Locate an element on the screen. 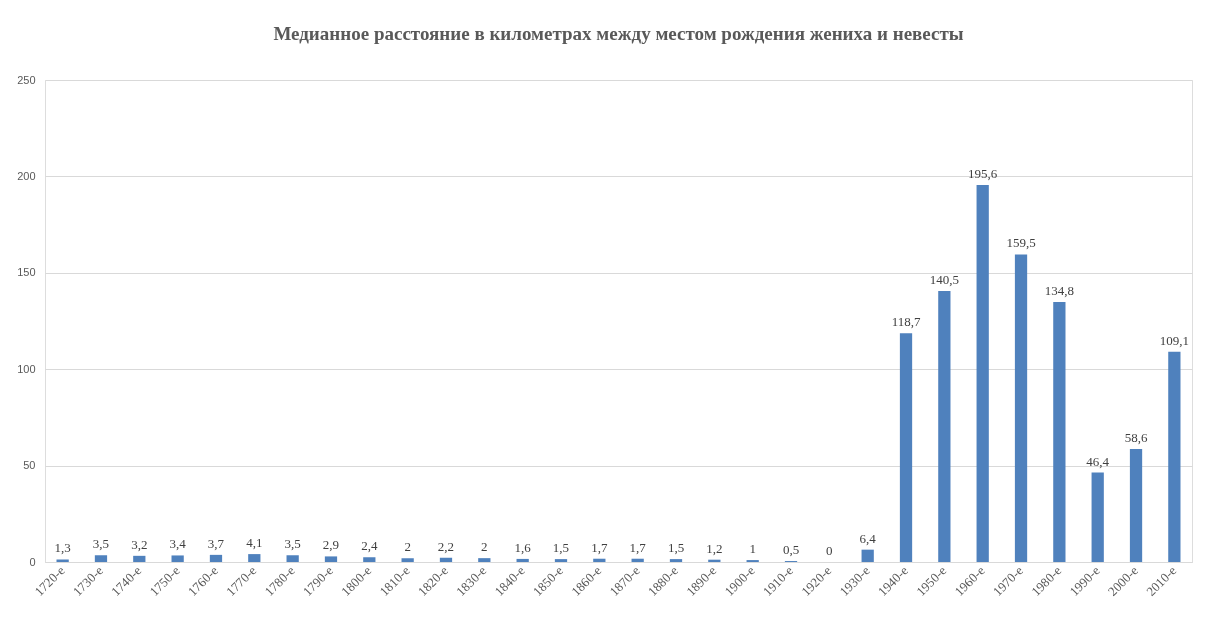 This screenshot has height=643, width=1207. data-label: 58,6 is located at coordinates (1136, 438).